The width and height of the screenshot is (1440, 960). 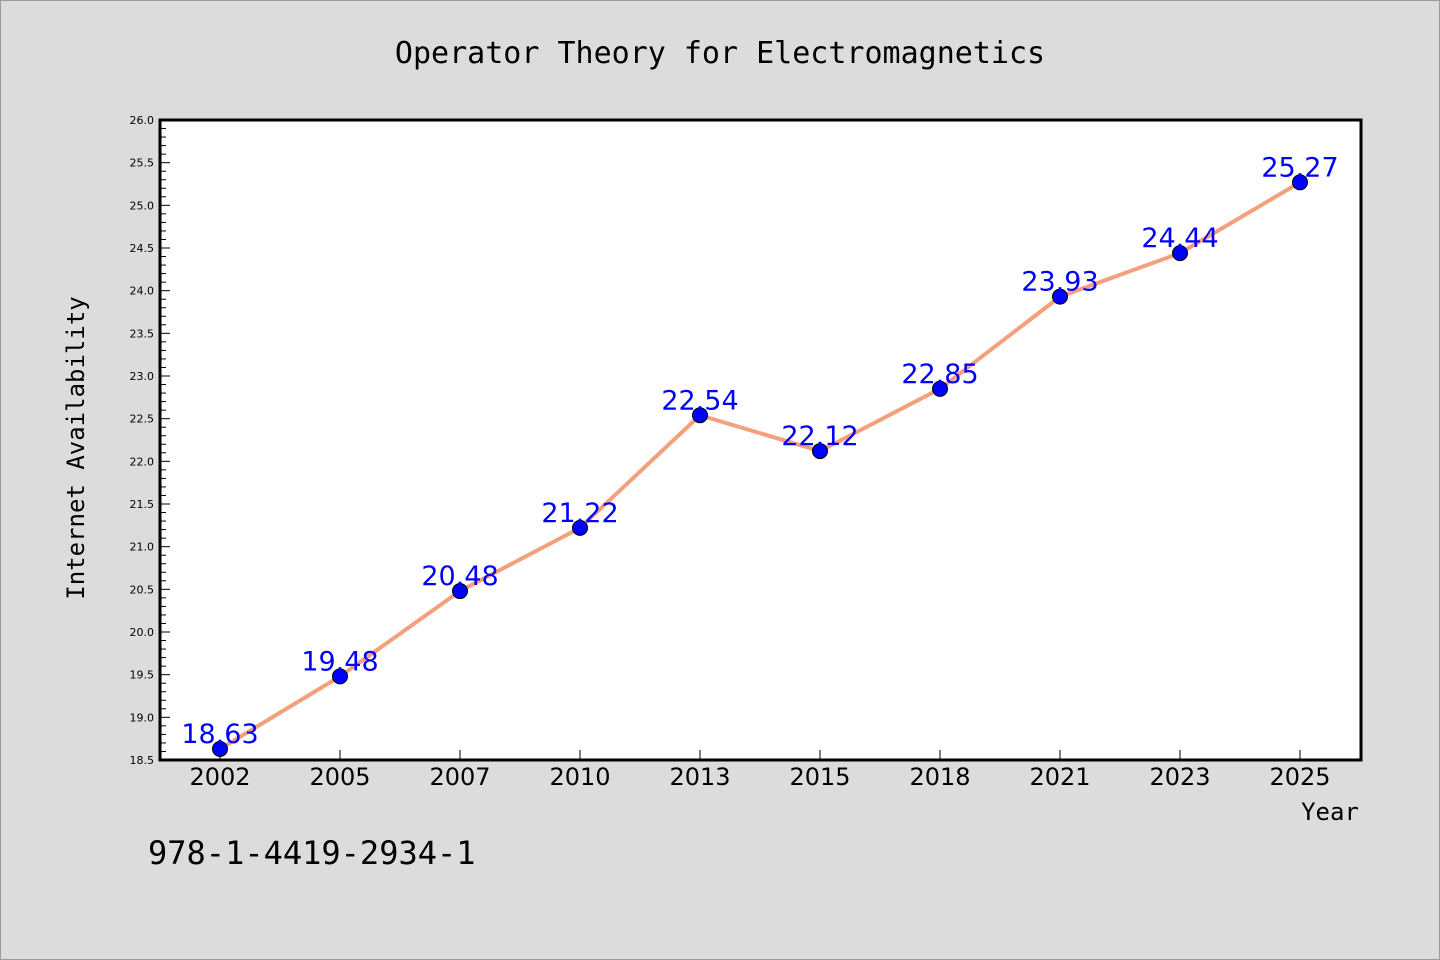 What do you see at coordinates (142, 376) in the screenshot?
I see `y-tick-label: 23.0` at bounding box center [142, 376].